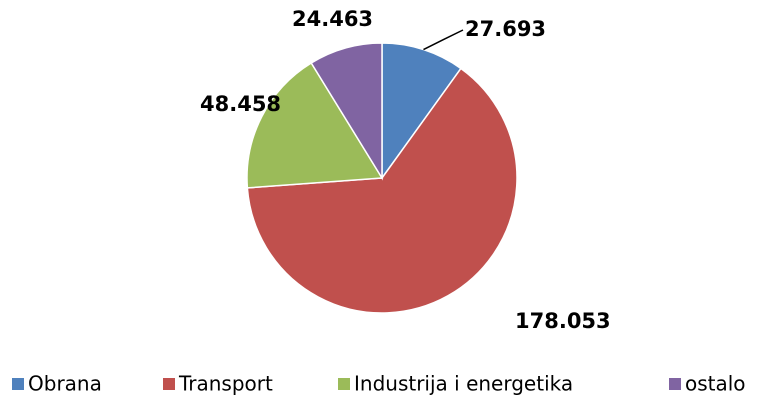  I want to click on data-label: 24.463, so click(332, 19).